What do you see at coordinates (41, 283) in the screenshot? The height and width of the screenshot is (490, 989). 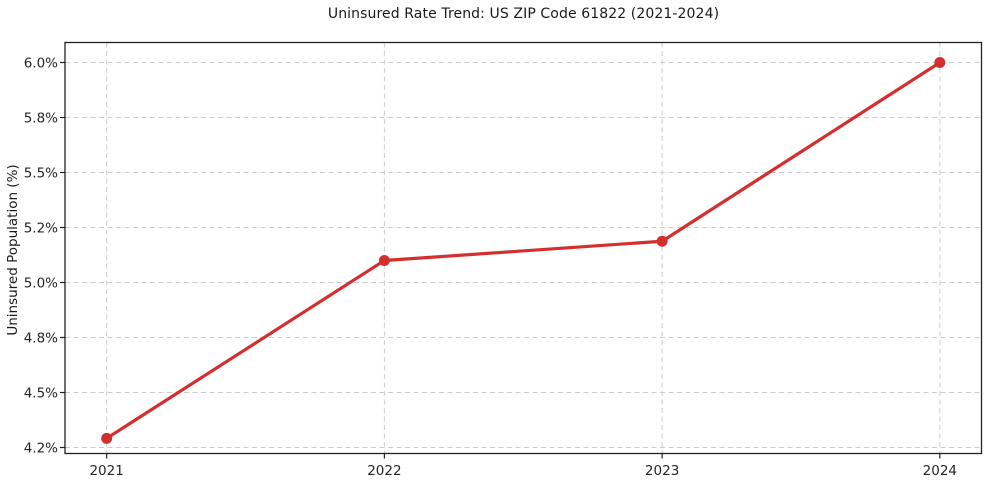 I see `y-tick-label: 5.0%` at bounding box center [41, 283].